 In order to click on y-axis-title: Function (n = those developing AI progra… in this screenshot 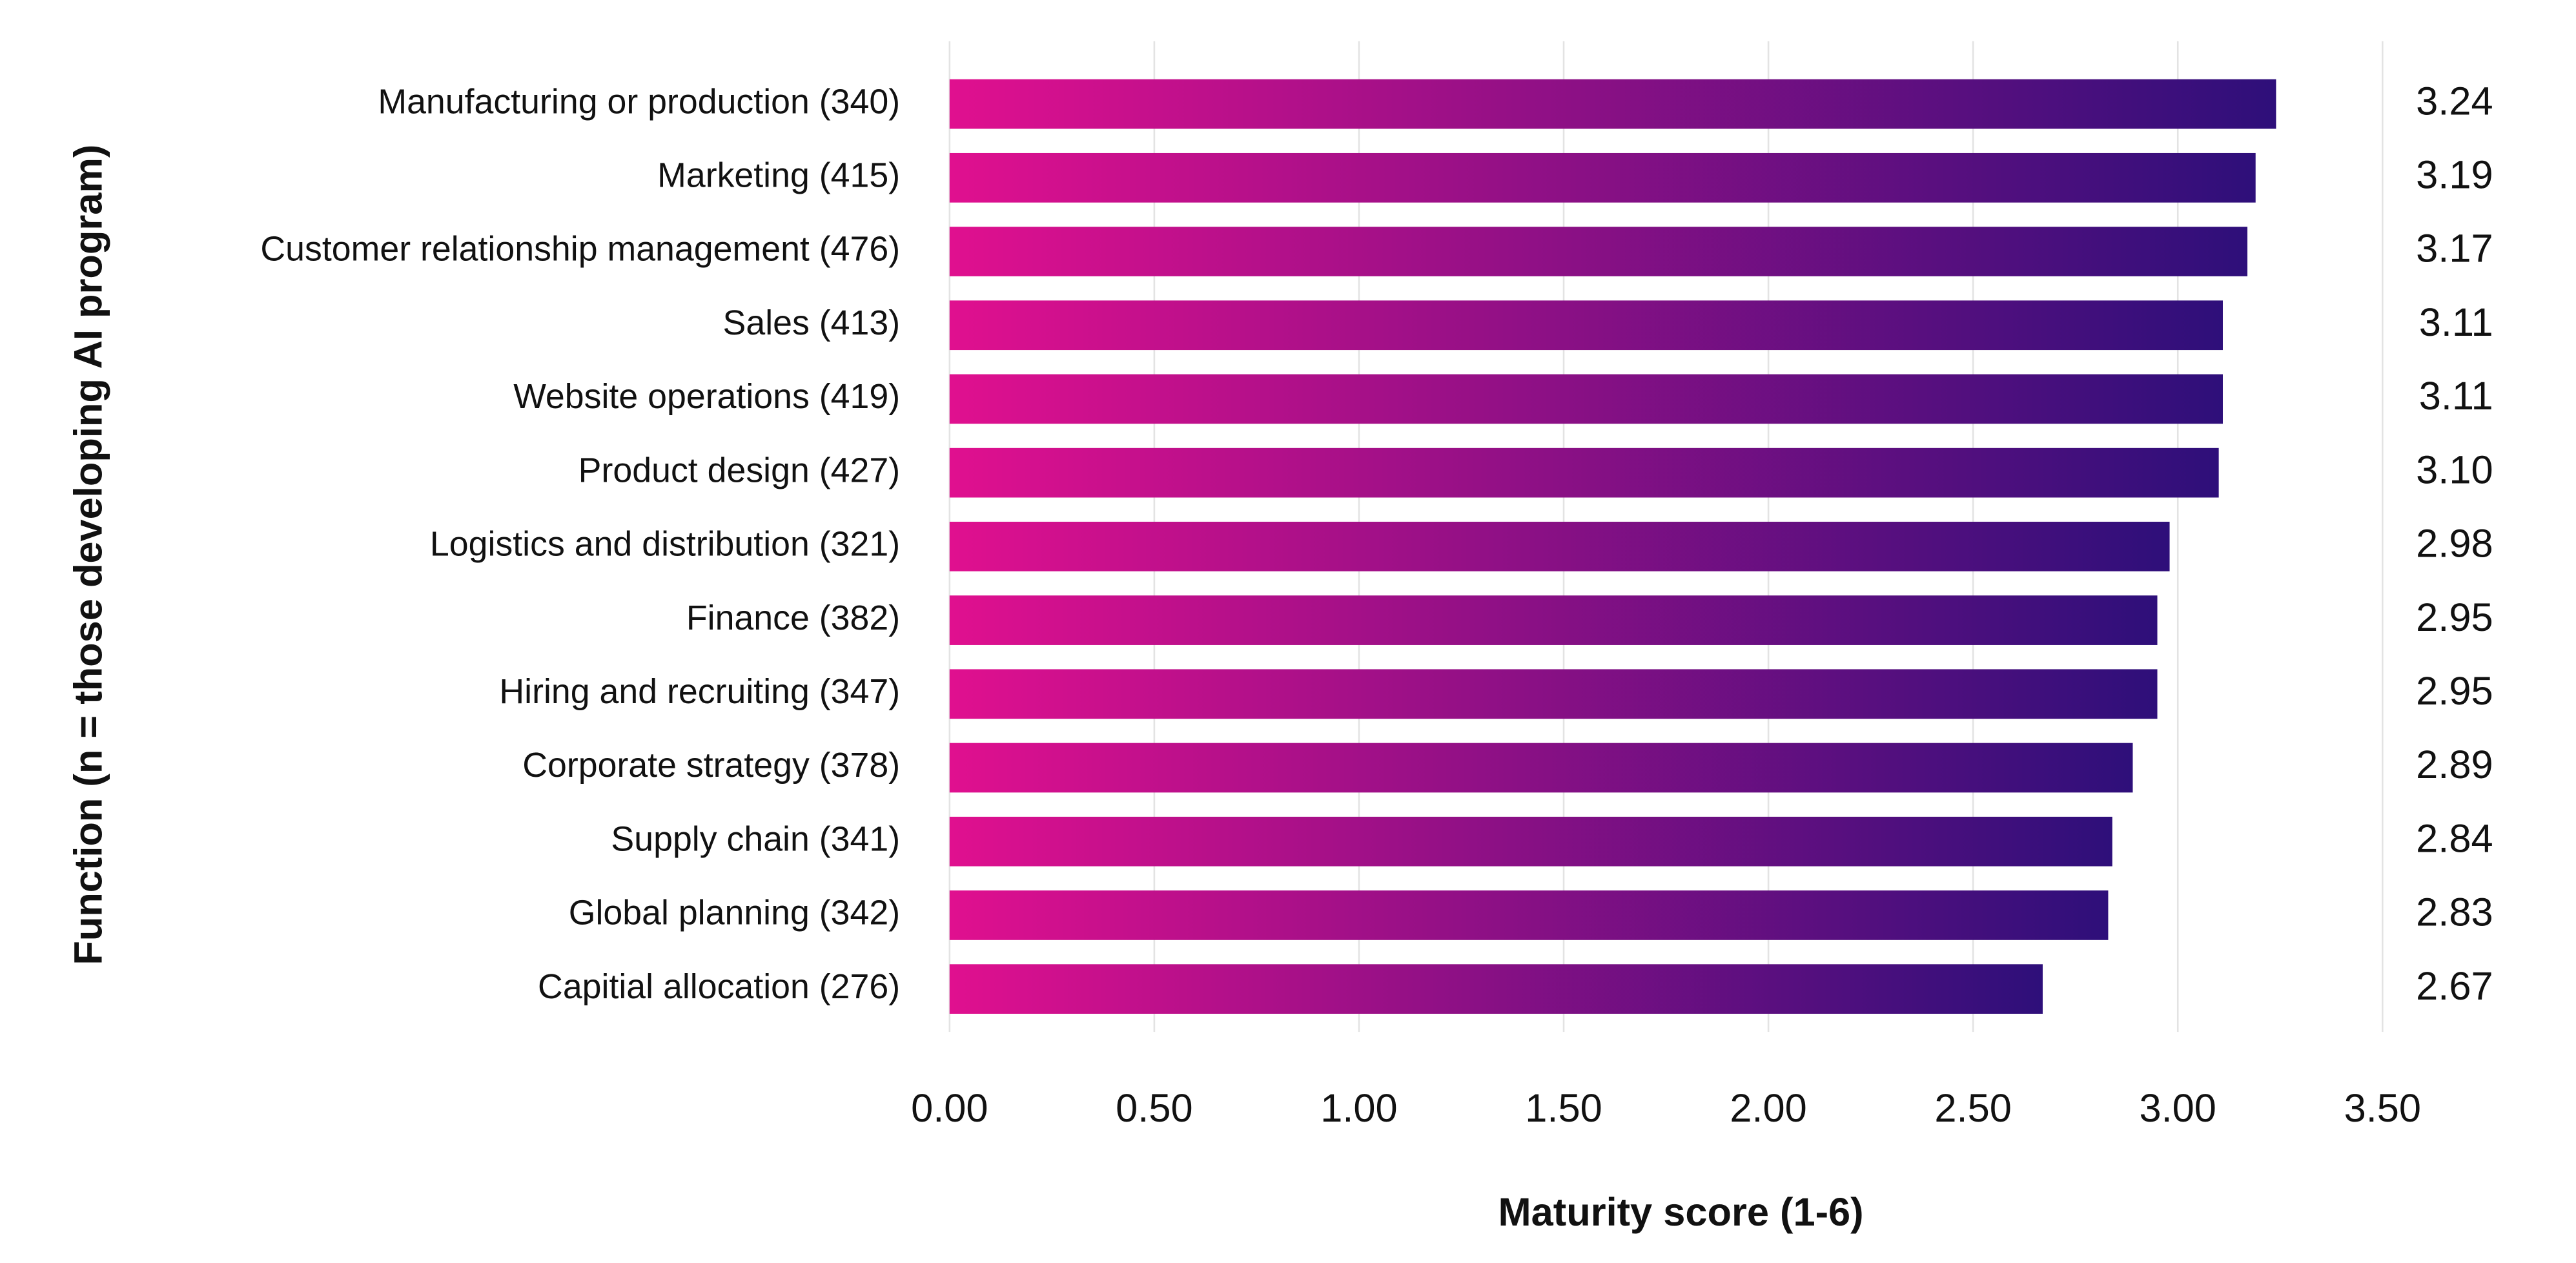, I will do `click(88, 555)`.